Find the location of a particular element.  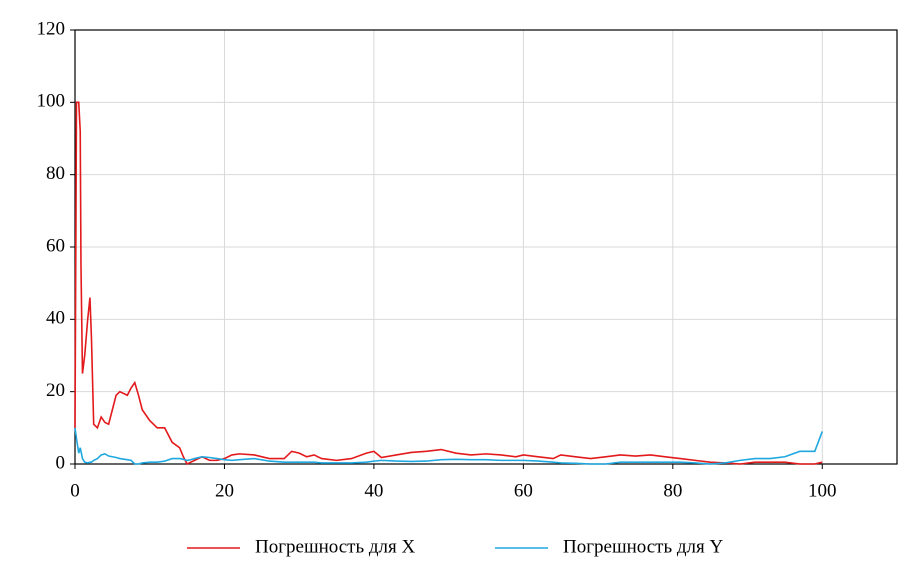

x-tick-label: 40 is located at coordinates (373, 490).